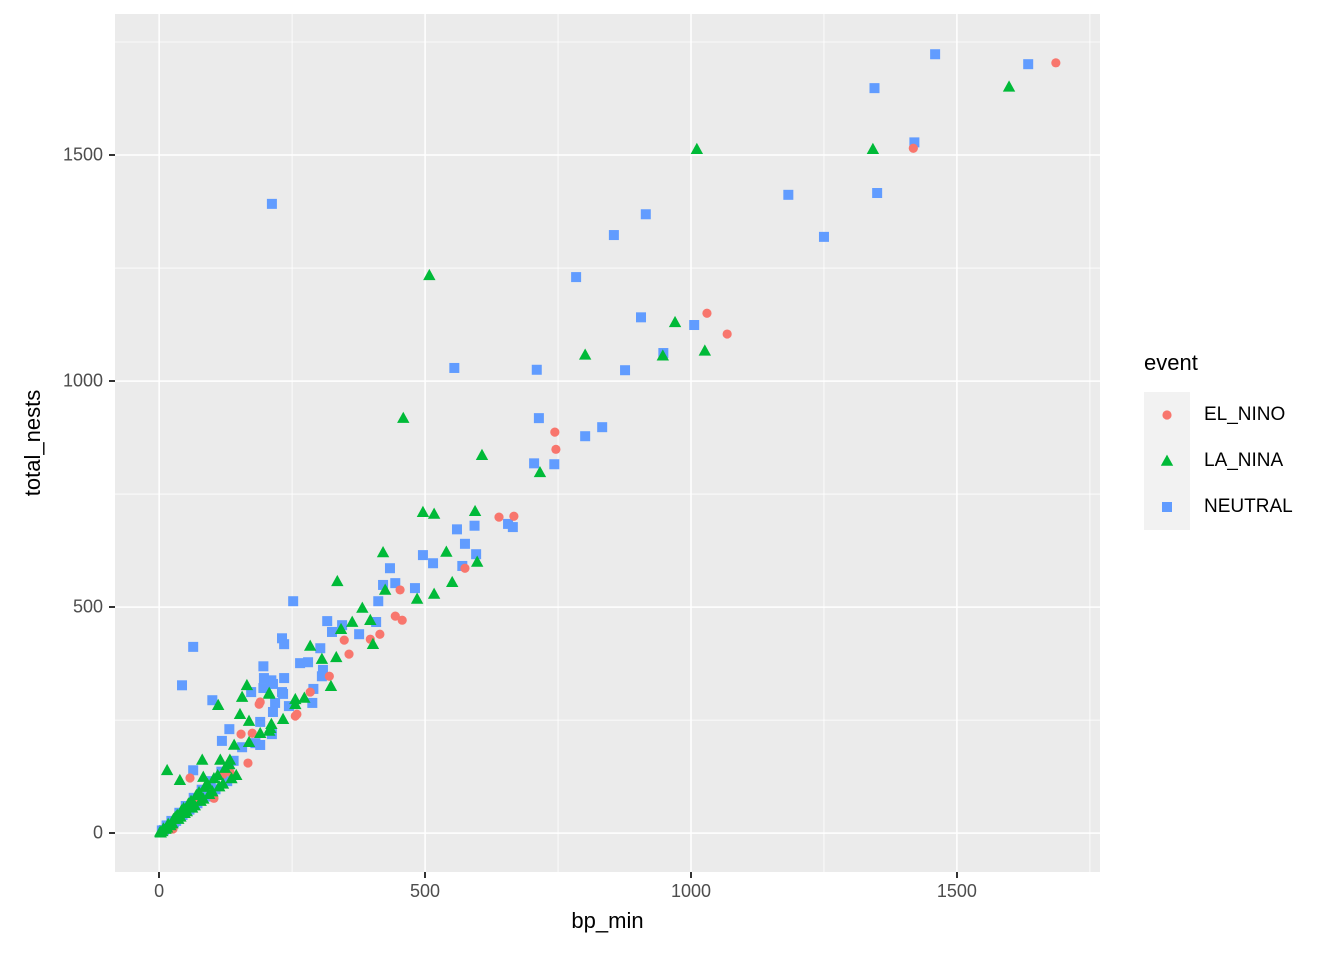 This screenshot has width=1344, height=960. Describe the element at coordinates (1218, 461) in the screenshot. I see `legend-item-la_nina: LA_NINA` at that location.